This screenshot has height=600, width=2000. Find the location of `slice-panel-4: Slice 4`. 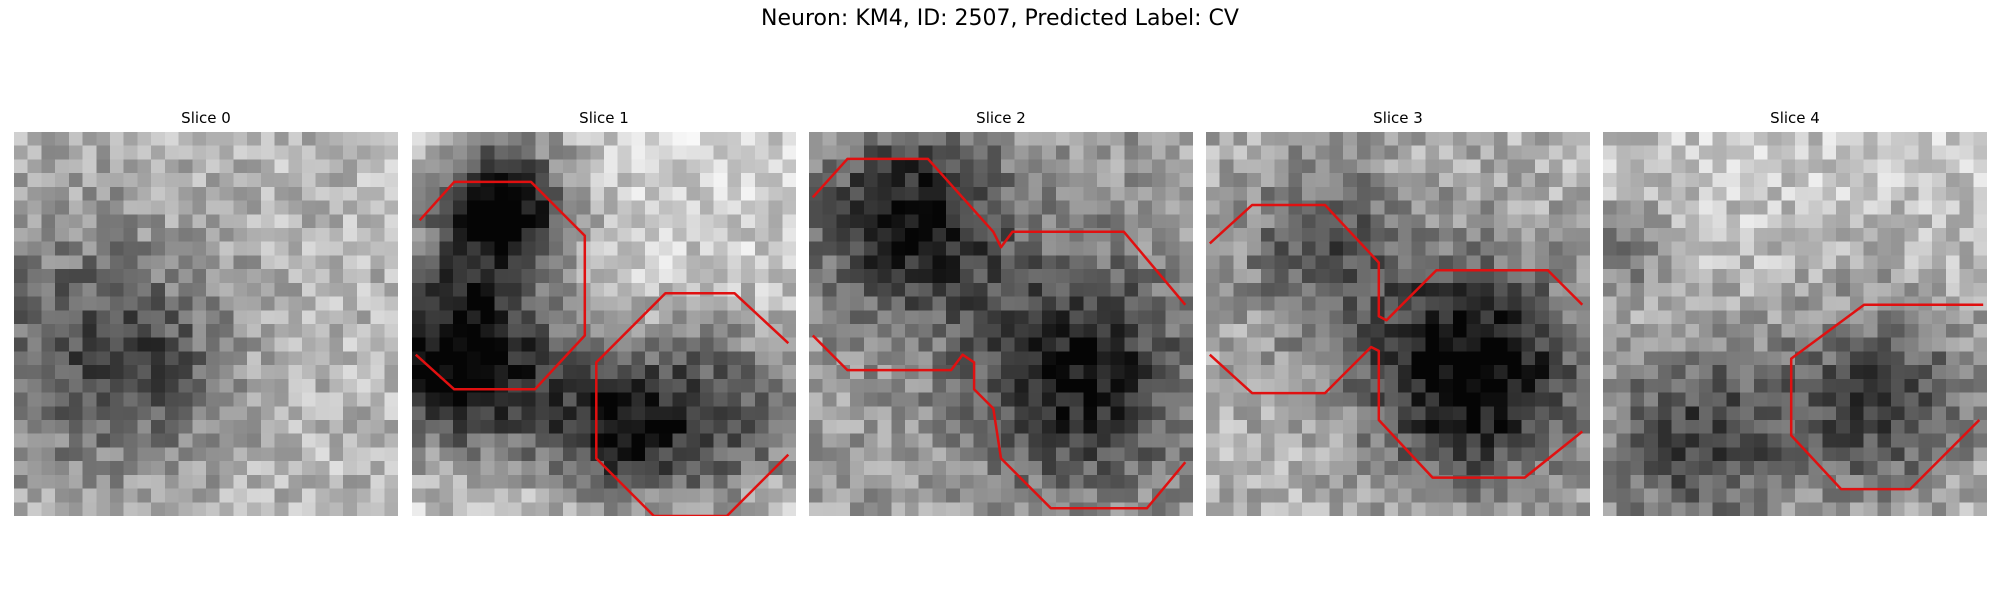

slice-panel-4: Slice 4 is located at coordinates (1795, 312).